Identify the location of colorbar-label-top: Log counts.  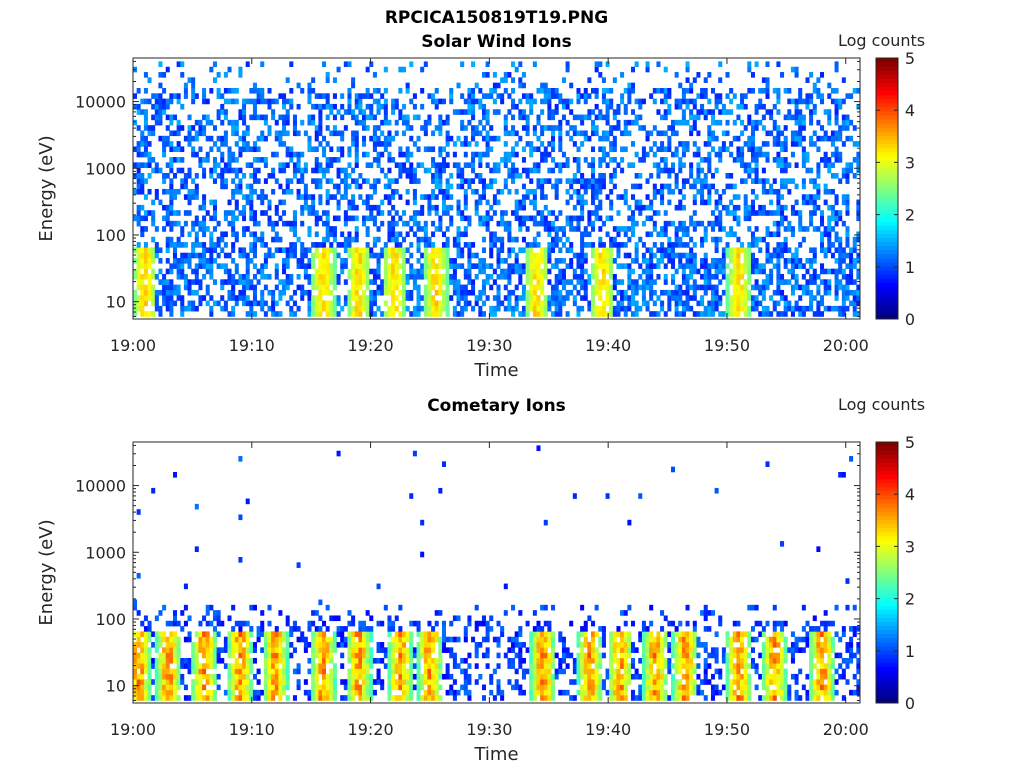
(882, 40).